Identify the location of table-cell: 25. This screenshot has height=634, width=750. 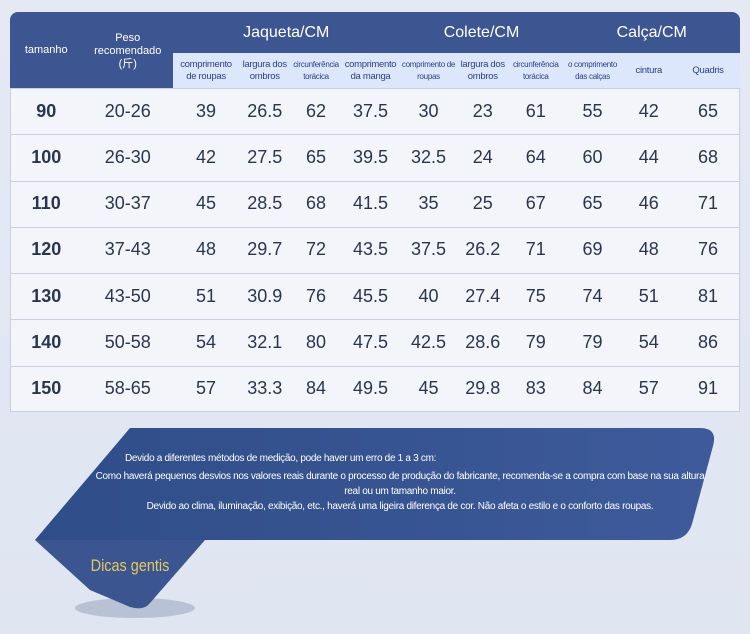
(482, 203).